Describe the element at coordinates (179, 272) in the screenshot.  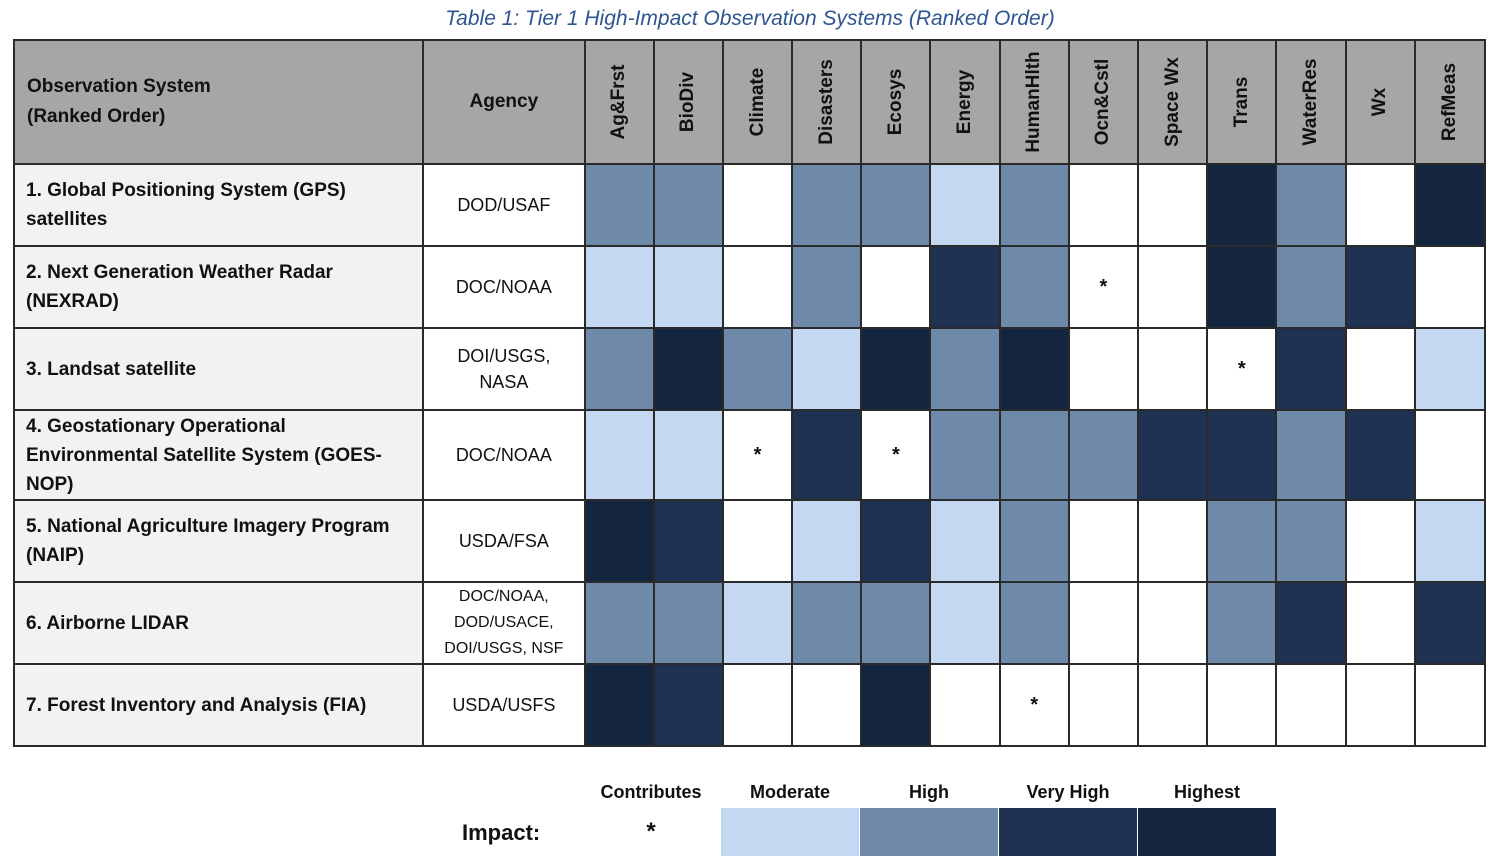
I see `system-name-line: 2. Next Generation Weather Radar` at that location.